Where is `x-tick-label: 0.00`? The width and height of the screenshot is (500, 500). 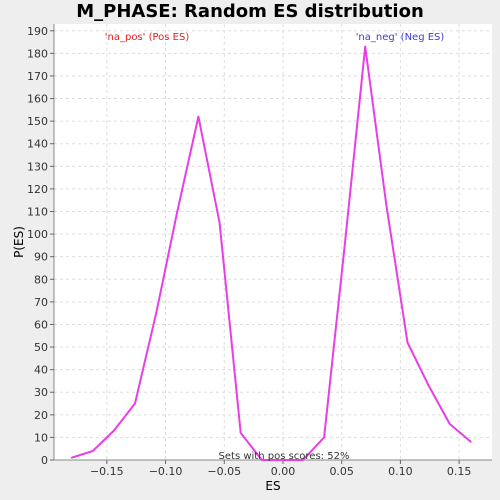
x-tick-label: 0.00 is located at coordinates (283, 471).